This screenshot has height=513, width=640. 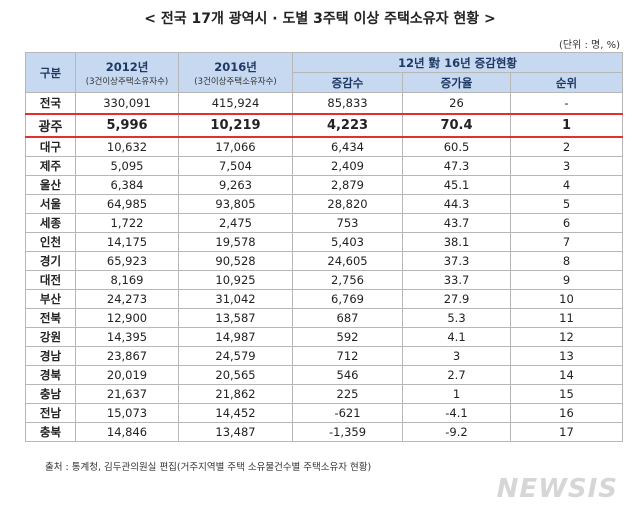 What do you see at coordinates (235, 185) in the screenshot?
I see `value-cell: 9,263` at bounding box center [235, 185].